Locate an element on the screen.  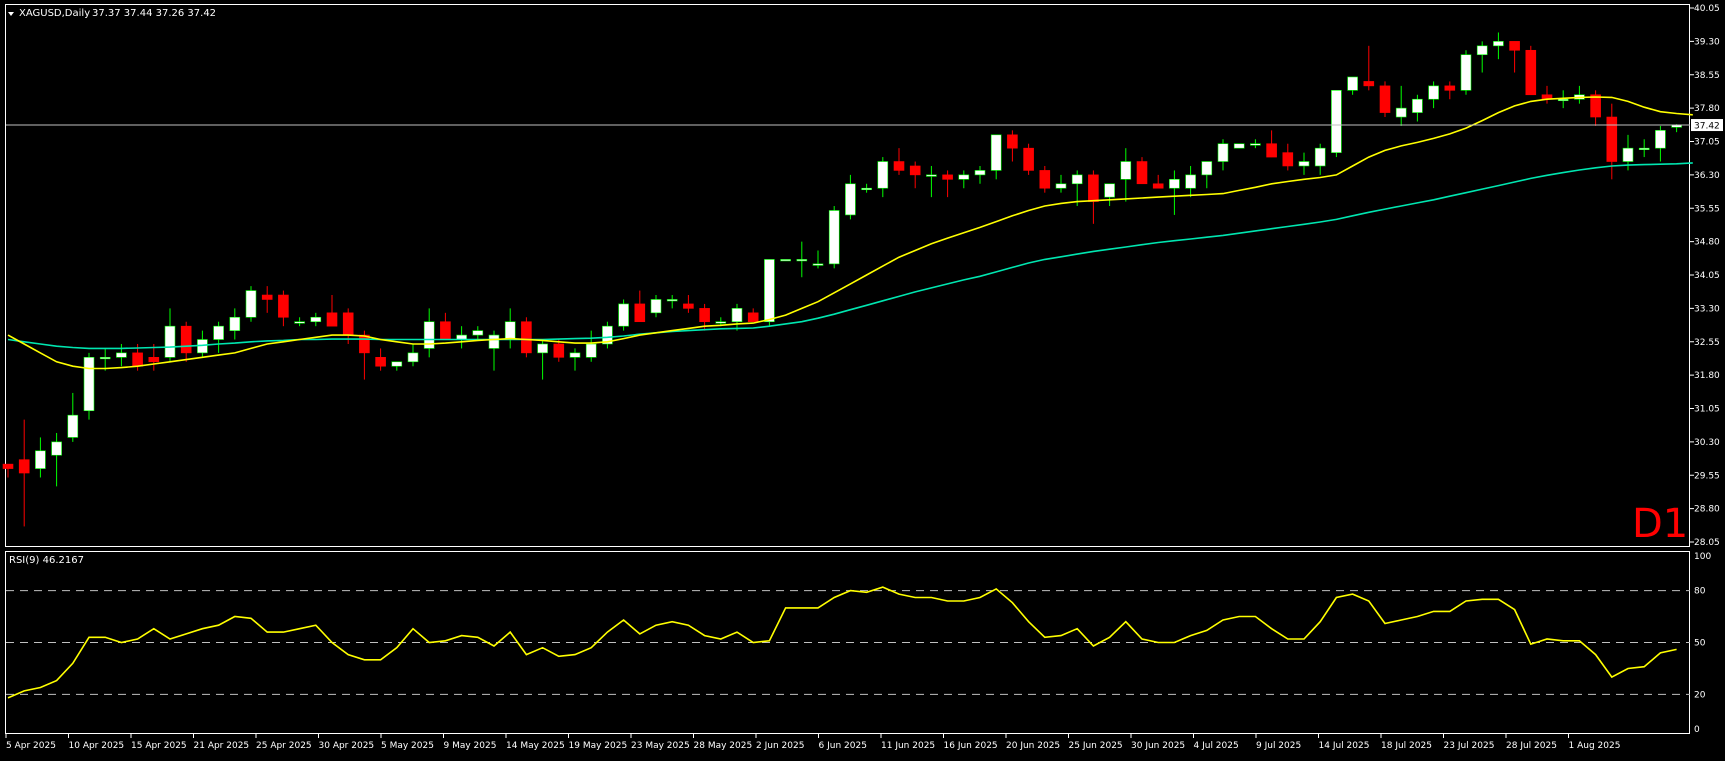
date-tick-label: 1 Aug 2025 is located at coordinates (1595, 746).